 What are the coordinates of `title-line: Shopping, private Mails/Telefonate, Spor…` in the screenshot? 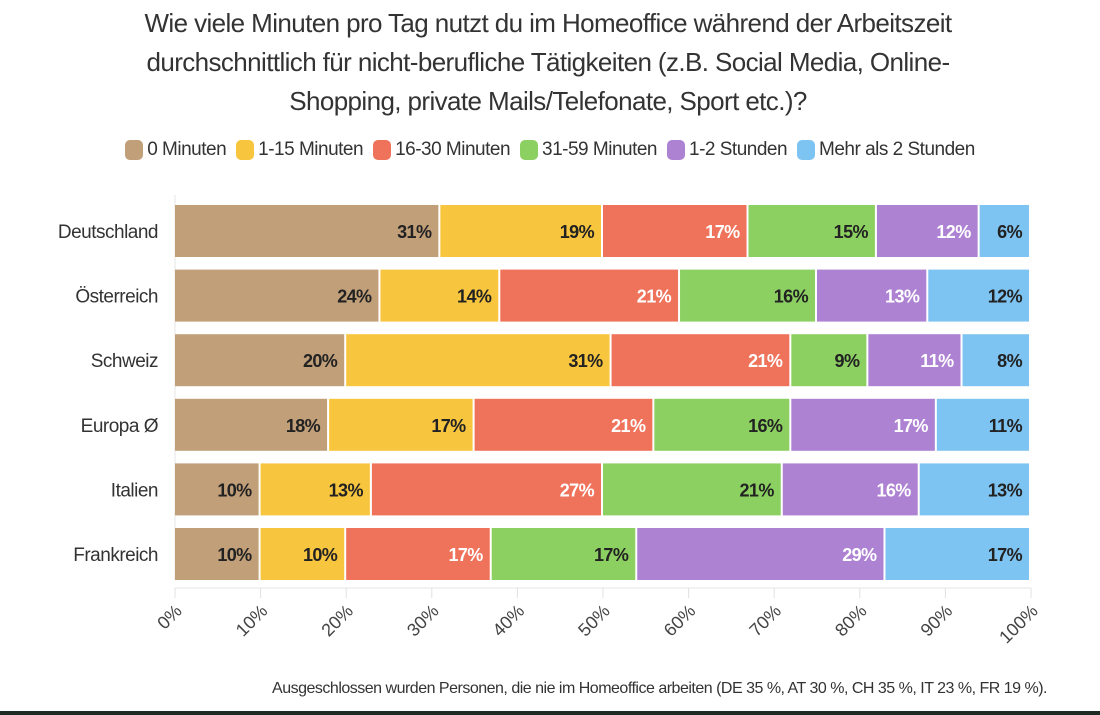 It's located at (548, 101).